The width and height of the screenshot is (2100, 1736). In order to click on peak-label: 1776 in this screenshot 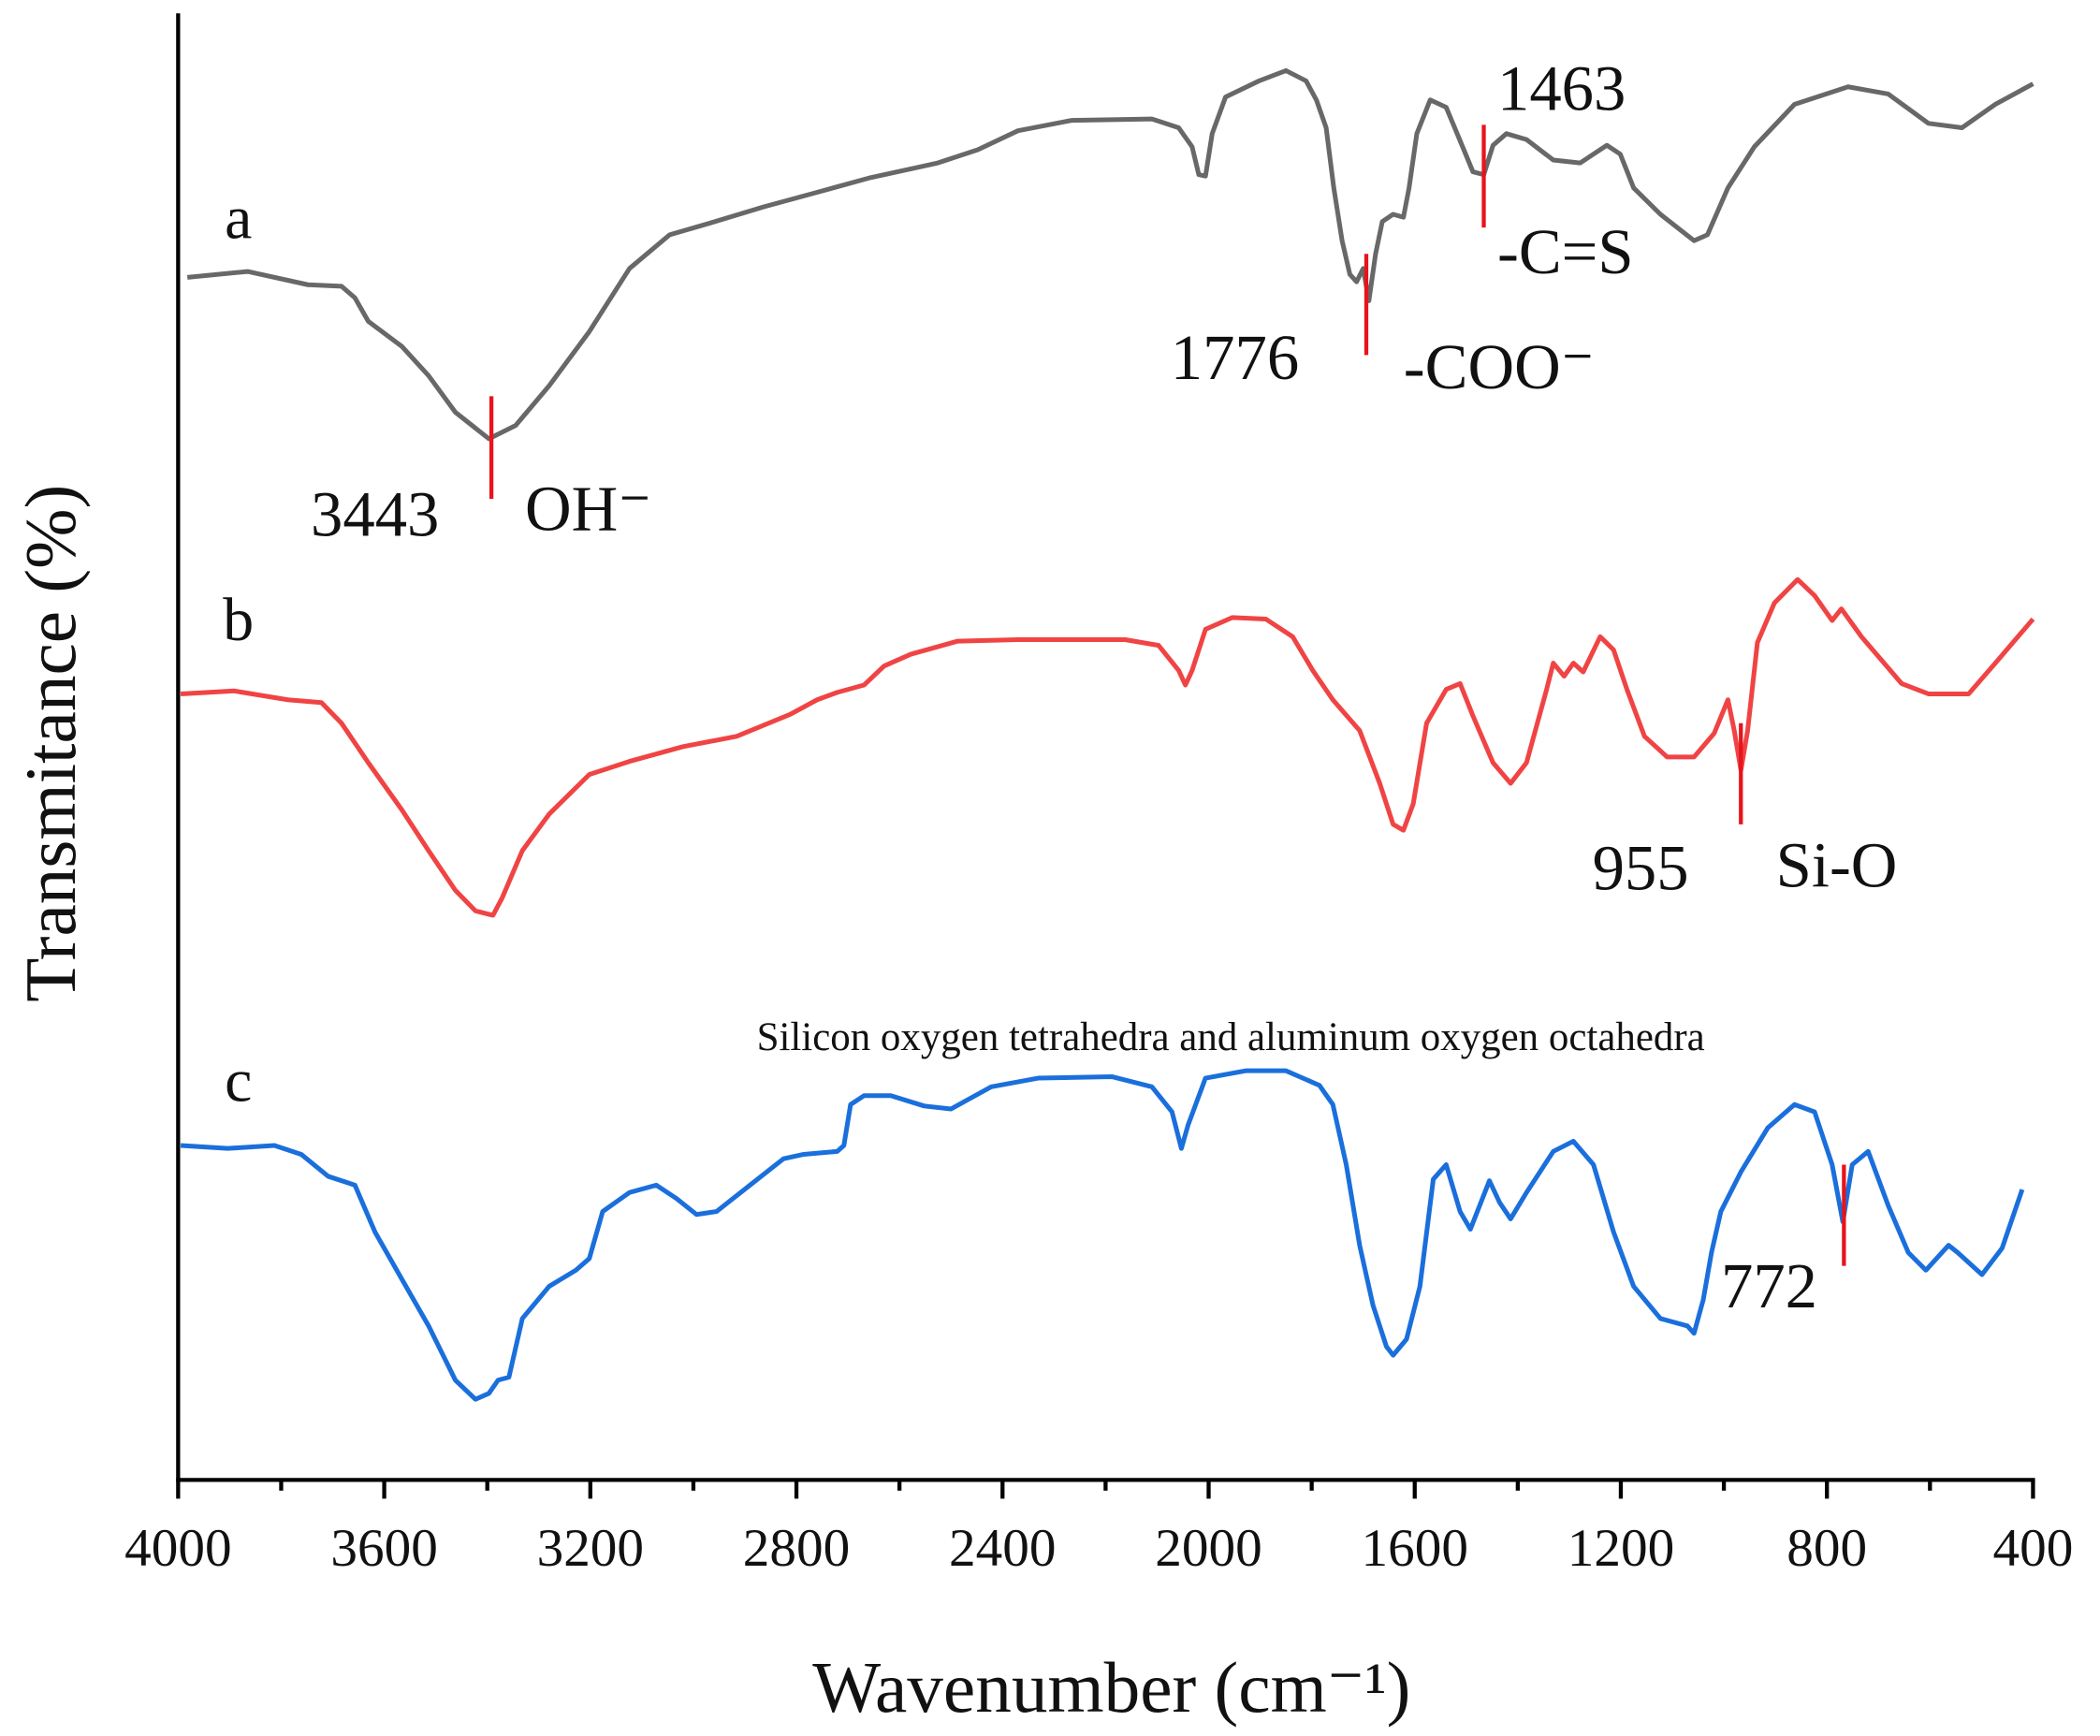, I will do `click(1235, 357)`.